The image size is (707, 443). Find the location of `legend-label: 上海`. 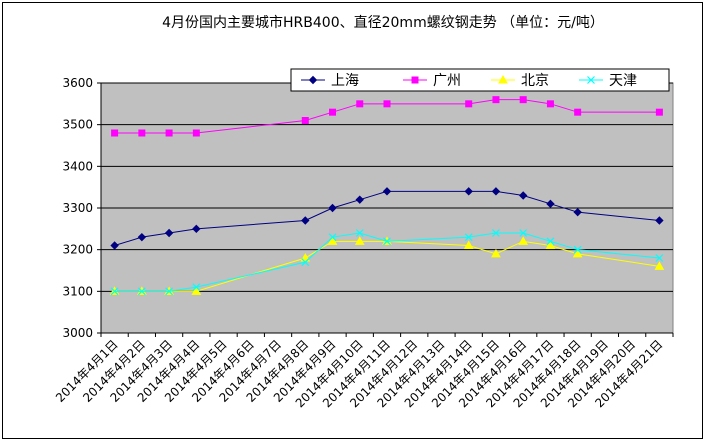

legend-label: 上海 is located at coordinates (345, 81).